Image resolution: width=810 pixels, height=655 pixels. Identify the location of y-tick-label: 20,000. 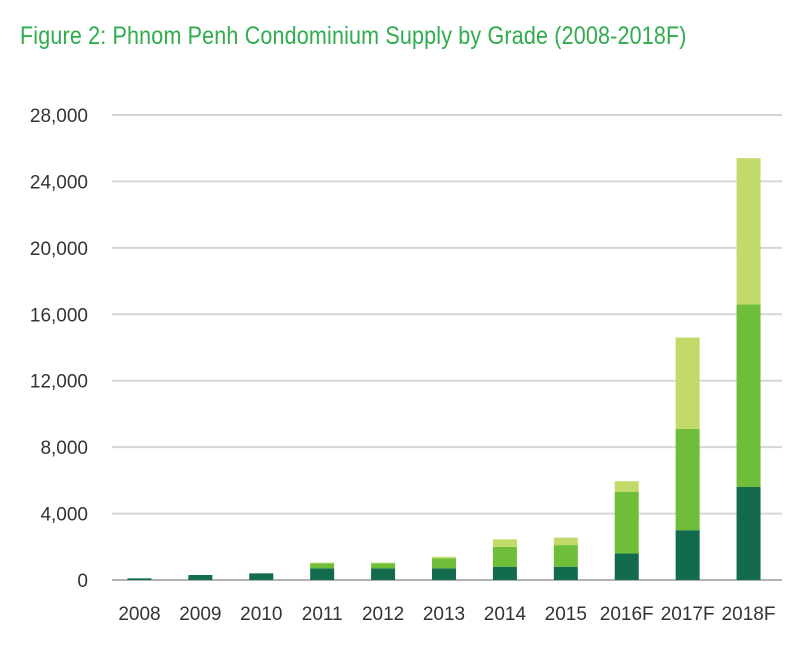
(59, 249).